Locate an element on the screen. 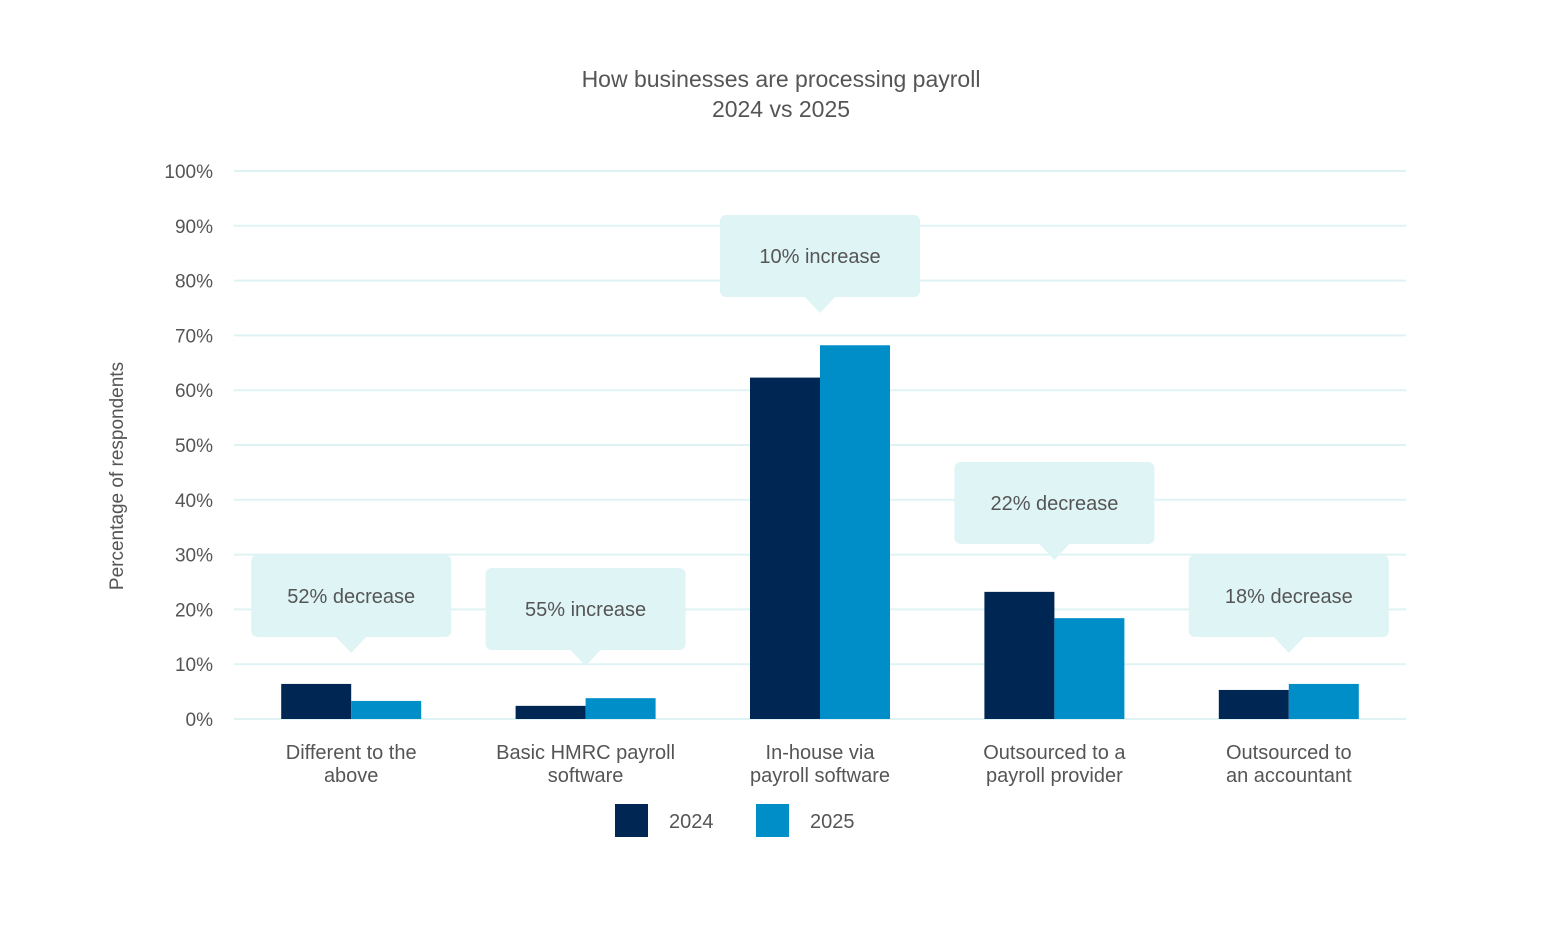 Image resolution: width=1563 pixels, height=938 pixels. legend-label: 2024 is located at coordinates (691, 822).